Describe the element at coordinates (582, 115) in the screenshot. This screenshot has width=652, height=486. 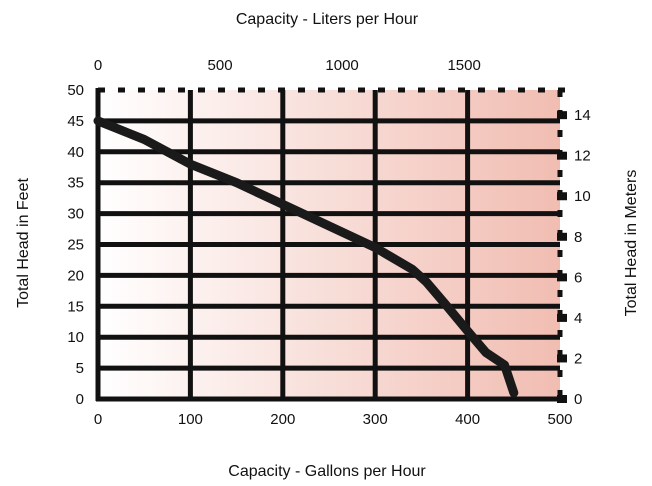
I see `y2-tick-label: 14` at that location.